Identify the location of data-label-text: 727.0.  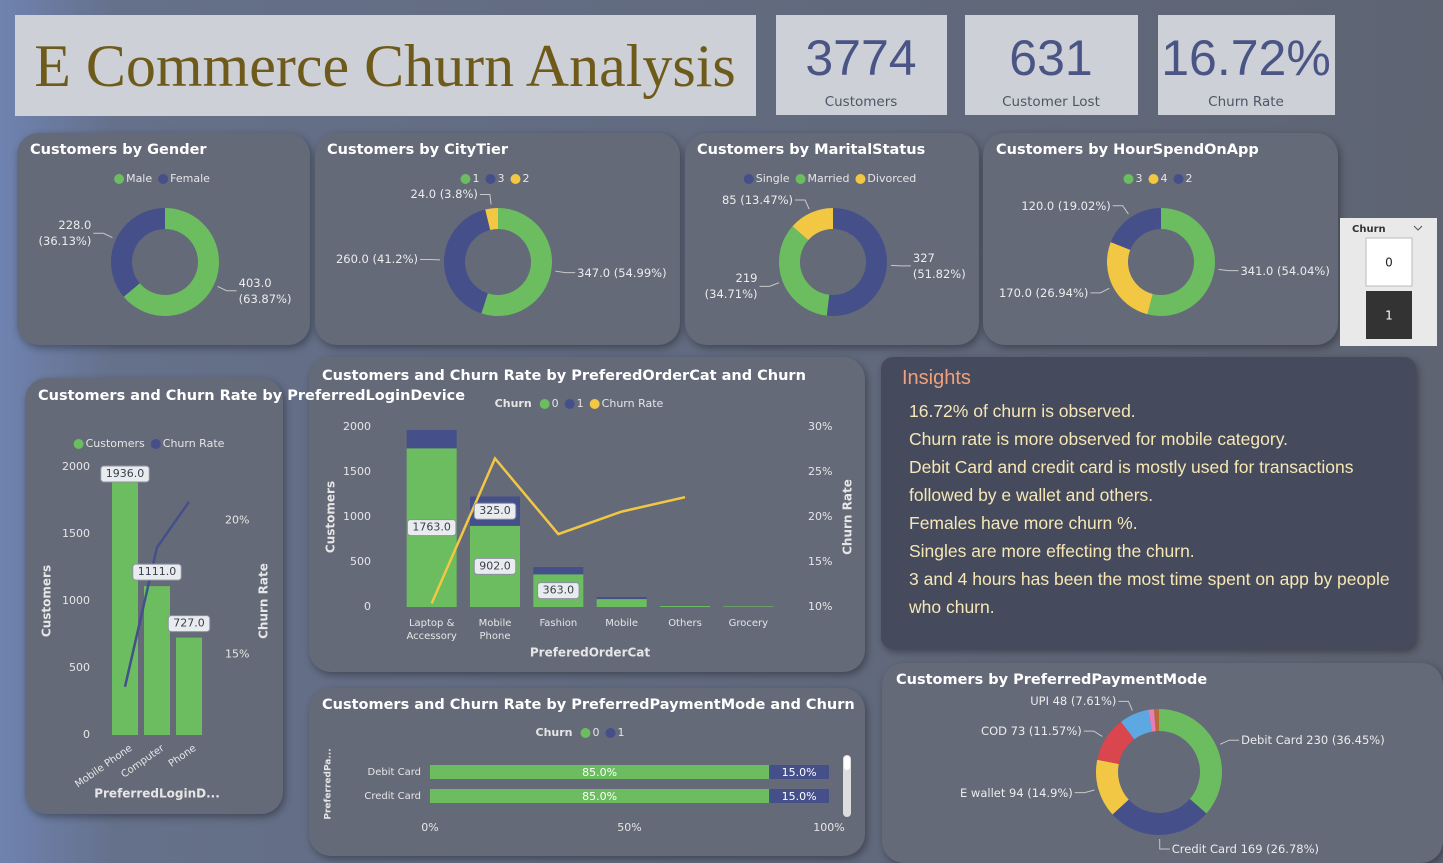
(189, 623).